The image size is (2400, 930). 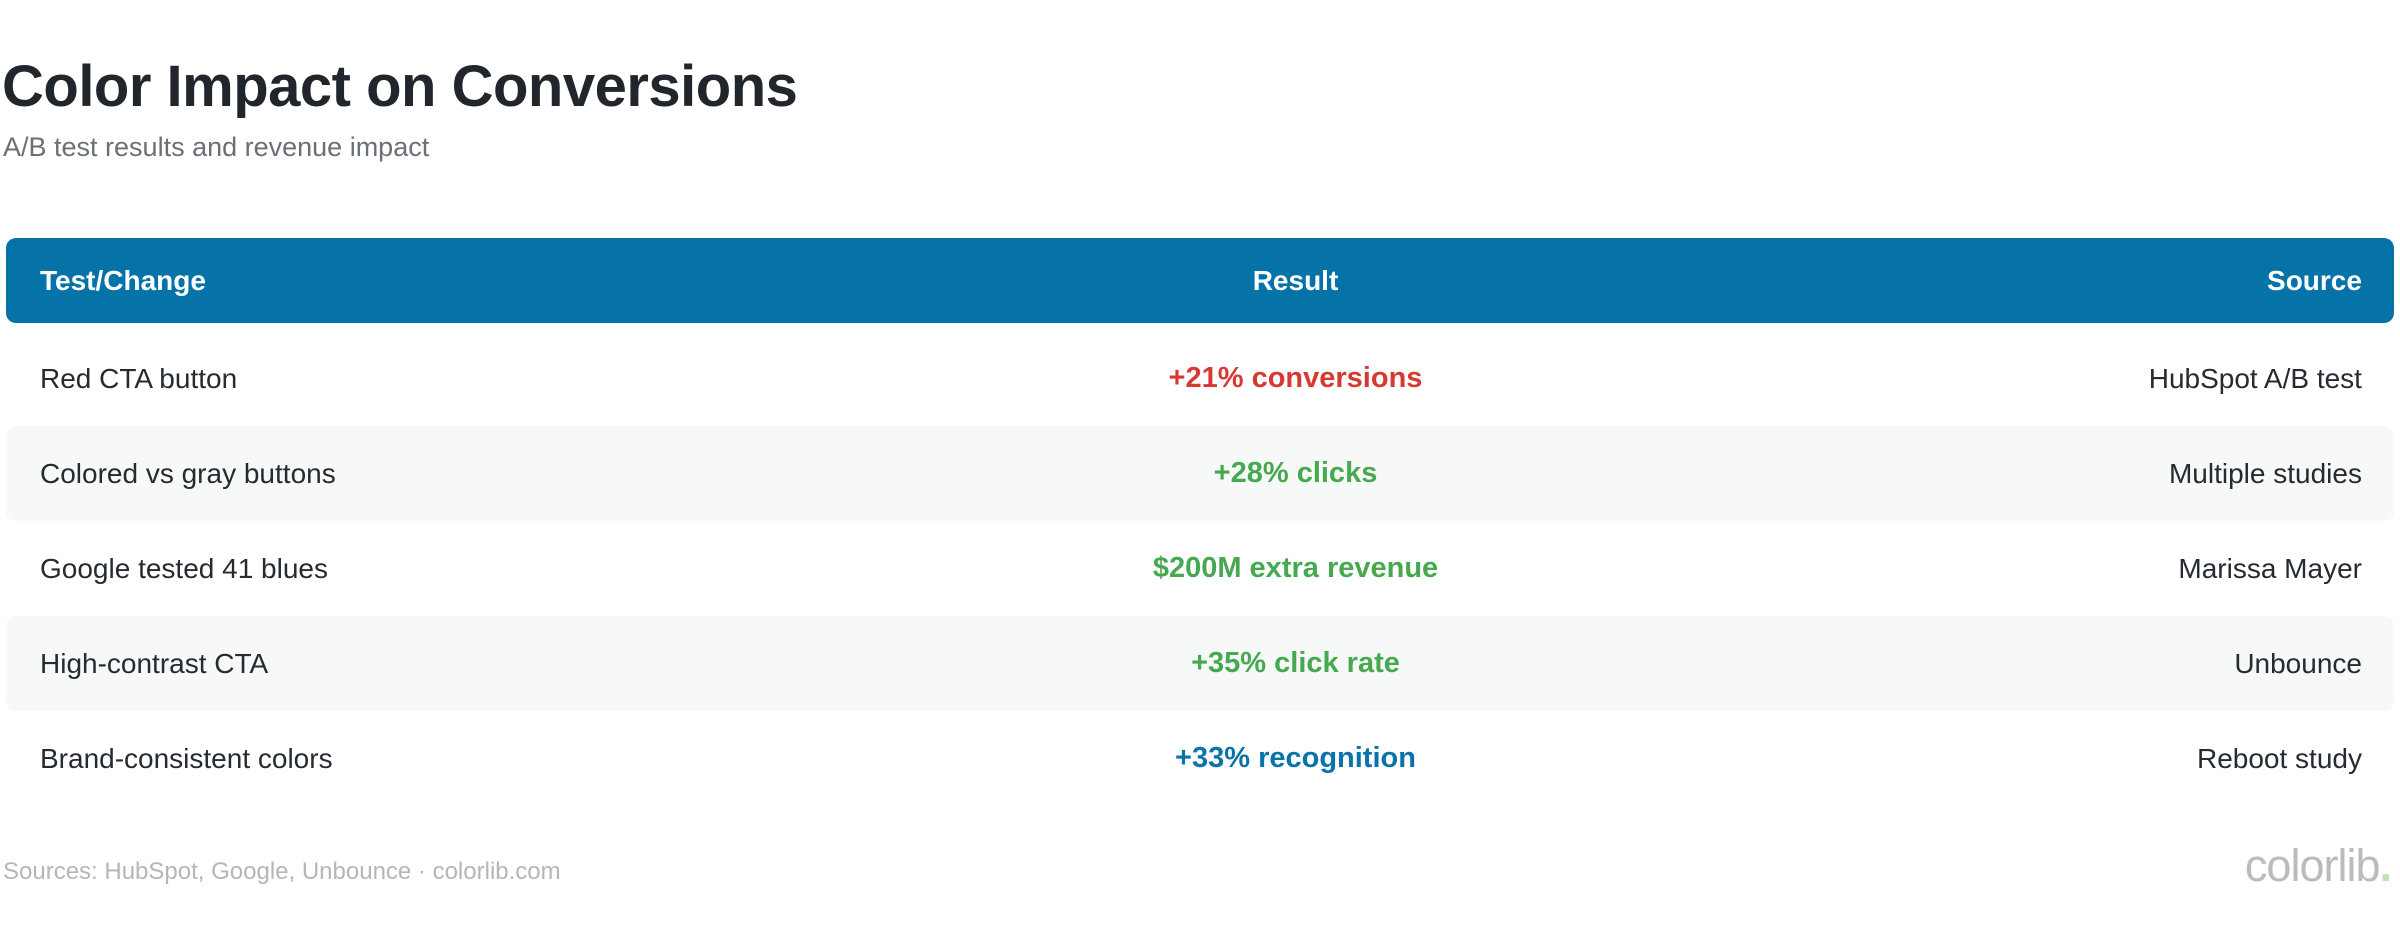 What do you see at coordinates (2279, 758) in the screenshot?
I see `source-cell: Reboot study` at bounding box center [2279, 758].